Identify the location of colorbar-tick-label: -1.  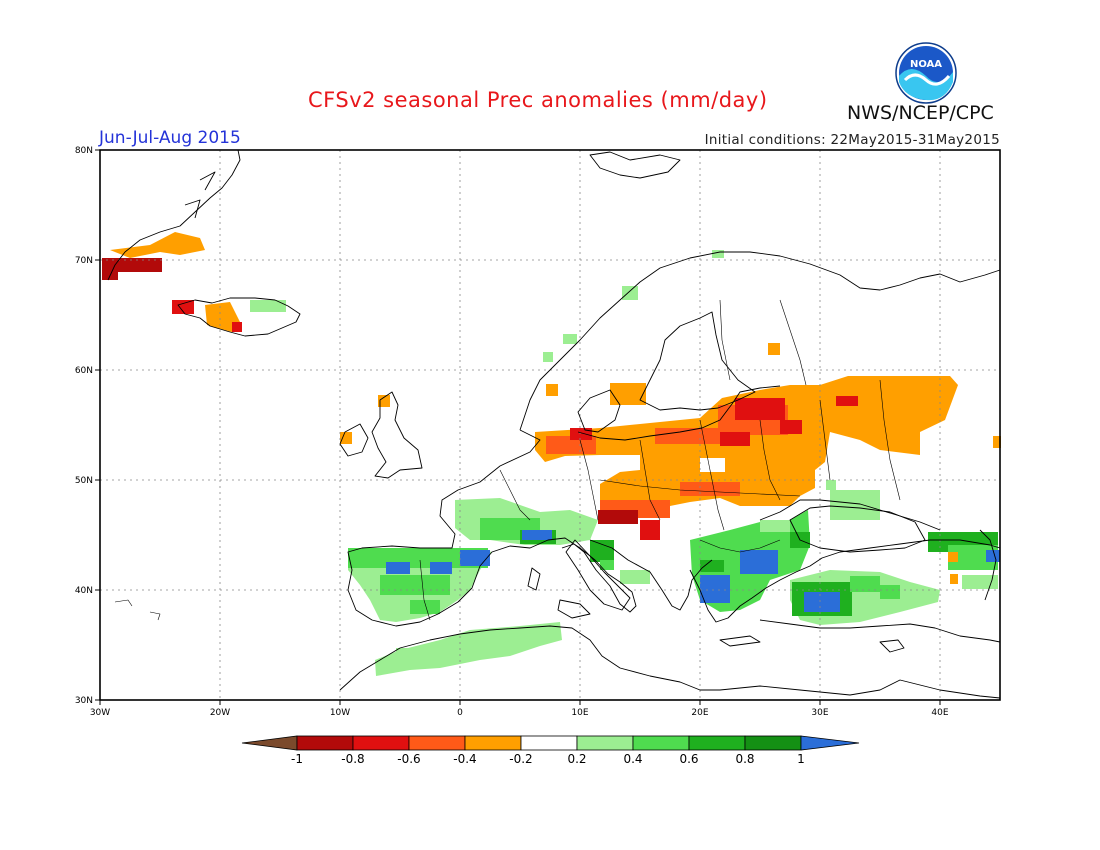
(297, 759).